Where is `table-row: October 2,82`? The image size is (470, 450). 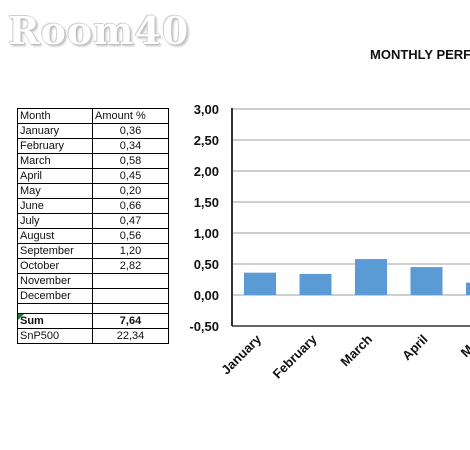
table-row: October 2,82 is located at coordinates (93, 266).